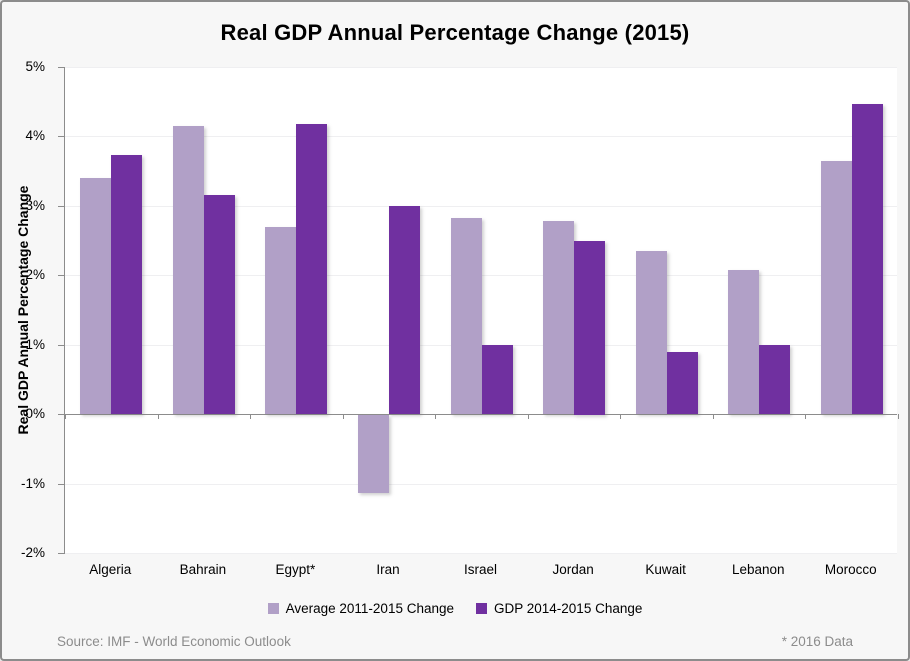  I want to click on x-axis-label: Kuwait, so click(665, 569).